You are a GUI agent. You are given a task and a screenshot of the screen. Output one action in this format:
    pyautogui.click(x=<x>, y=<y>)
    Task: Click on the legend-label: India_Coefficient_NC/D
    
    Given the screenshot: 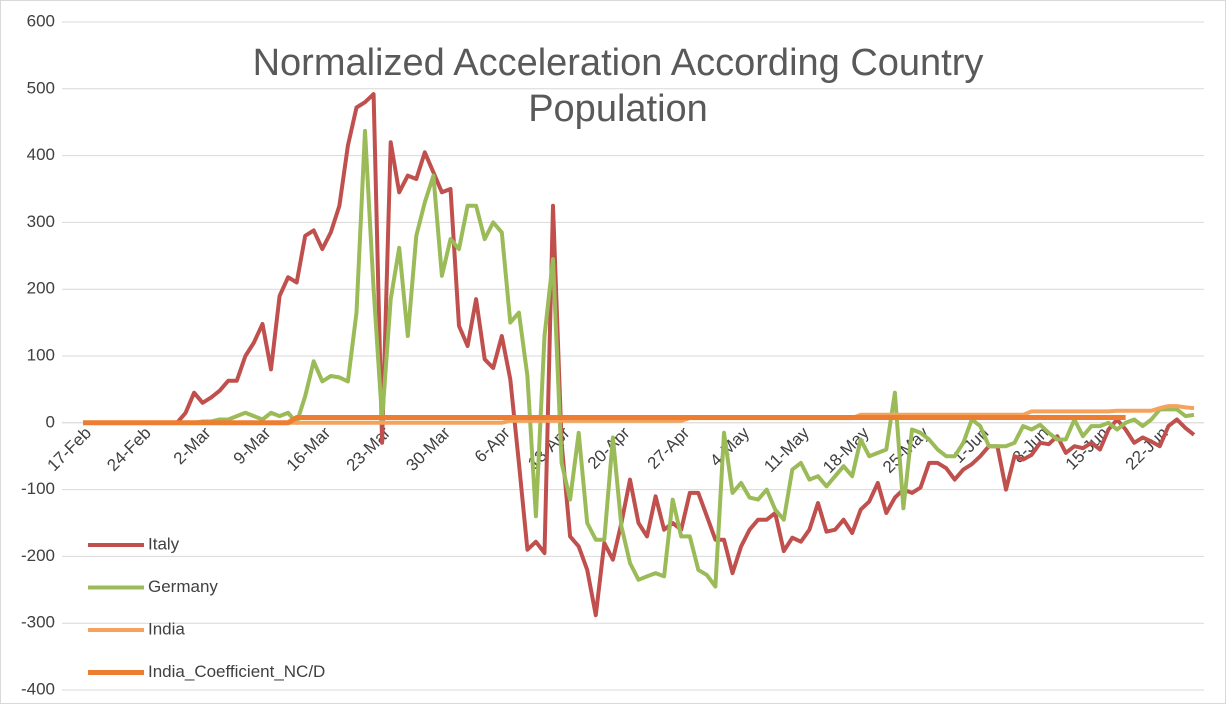 What is the action you would take?
    pyautogui.click(x=236, y=671)
    